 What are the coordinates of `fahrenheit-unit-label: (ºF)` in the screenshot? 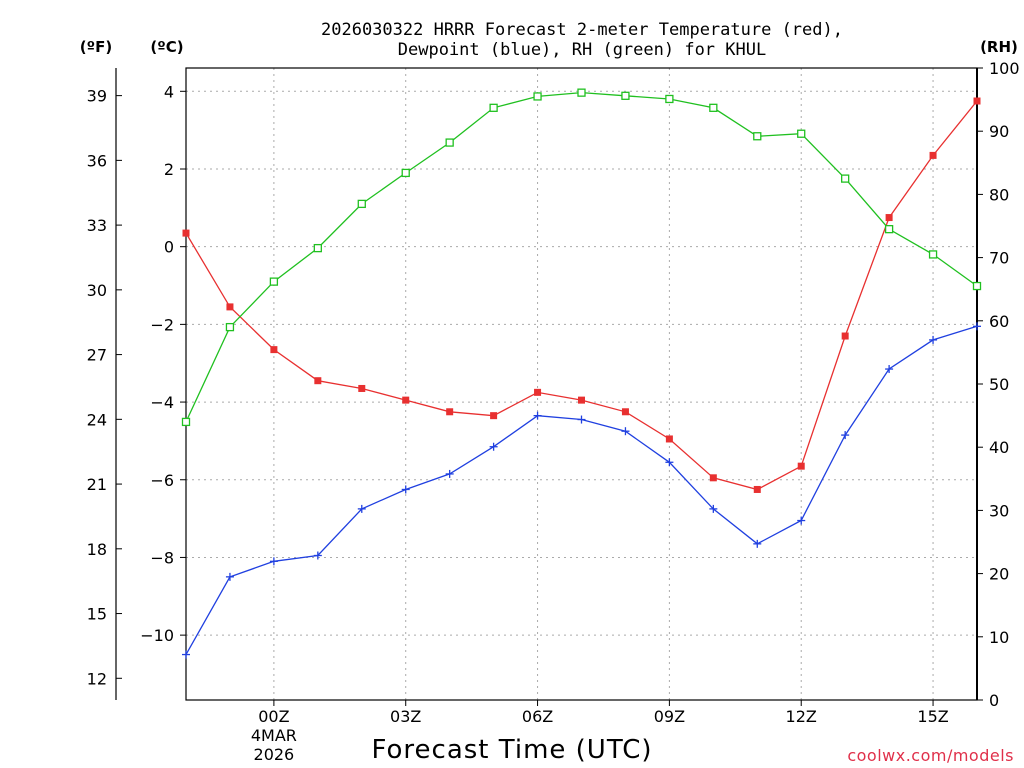 It's located at (96, 47).